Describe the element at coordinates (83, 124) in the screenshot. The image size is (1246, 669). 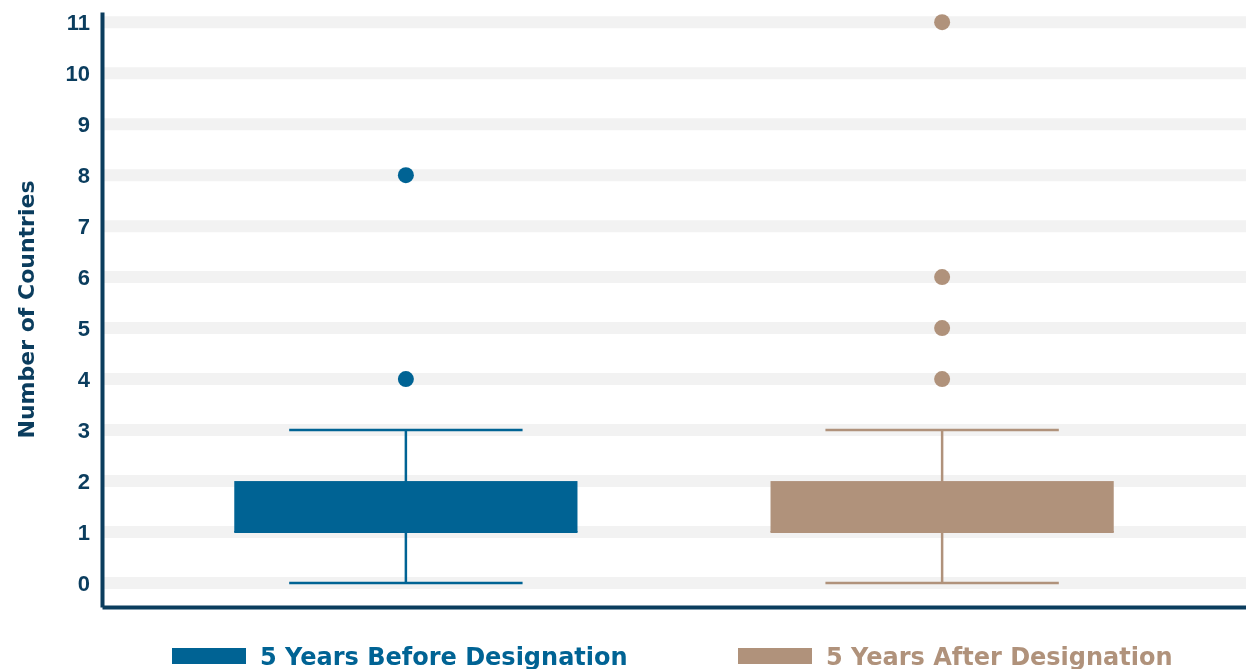
I see `y-tick-label: 9` at that location.